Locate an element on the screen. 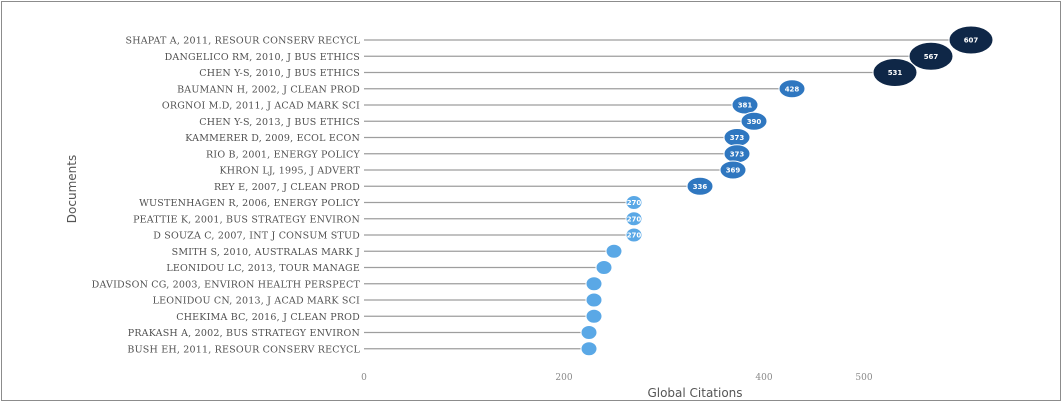 This screenshot has height=403, width=1064. category-tick-label: LEONIDOU LC, 2013, TOUR MANAGE is located at coordinates (263, 268).